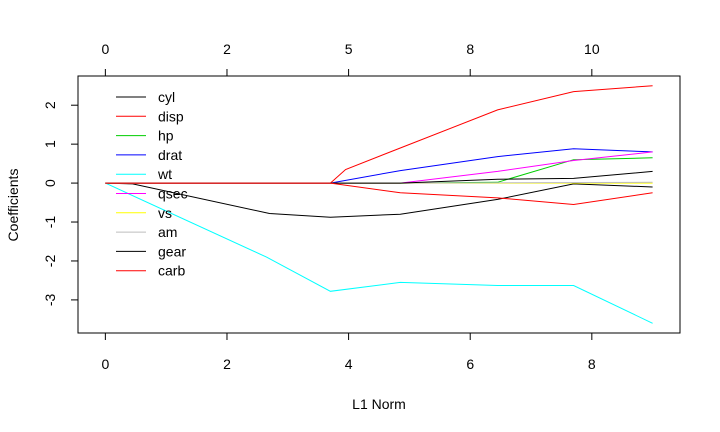  Describe the element at coordinates (171, 271) in the screenshot. I see `legend-label-carb: carb` at that location.